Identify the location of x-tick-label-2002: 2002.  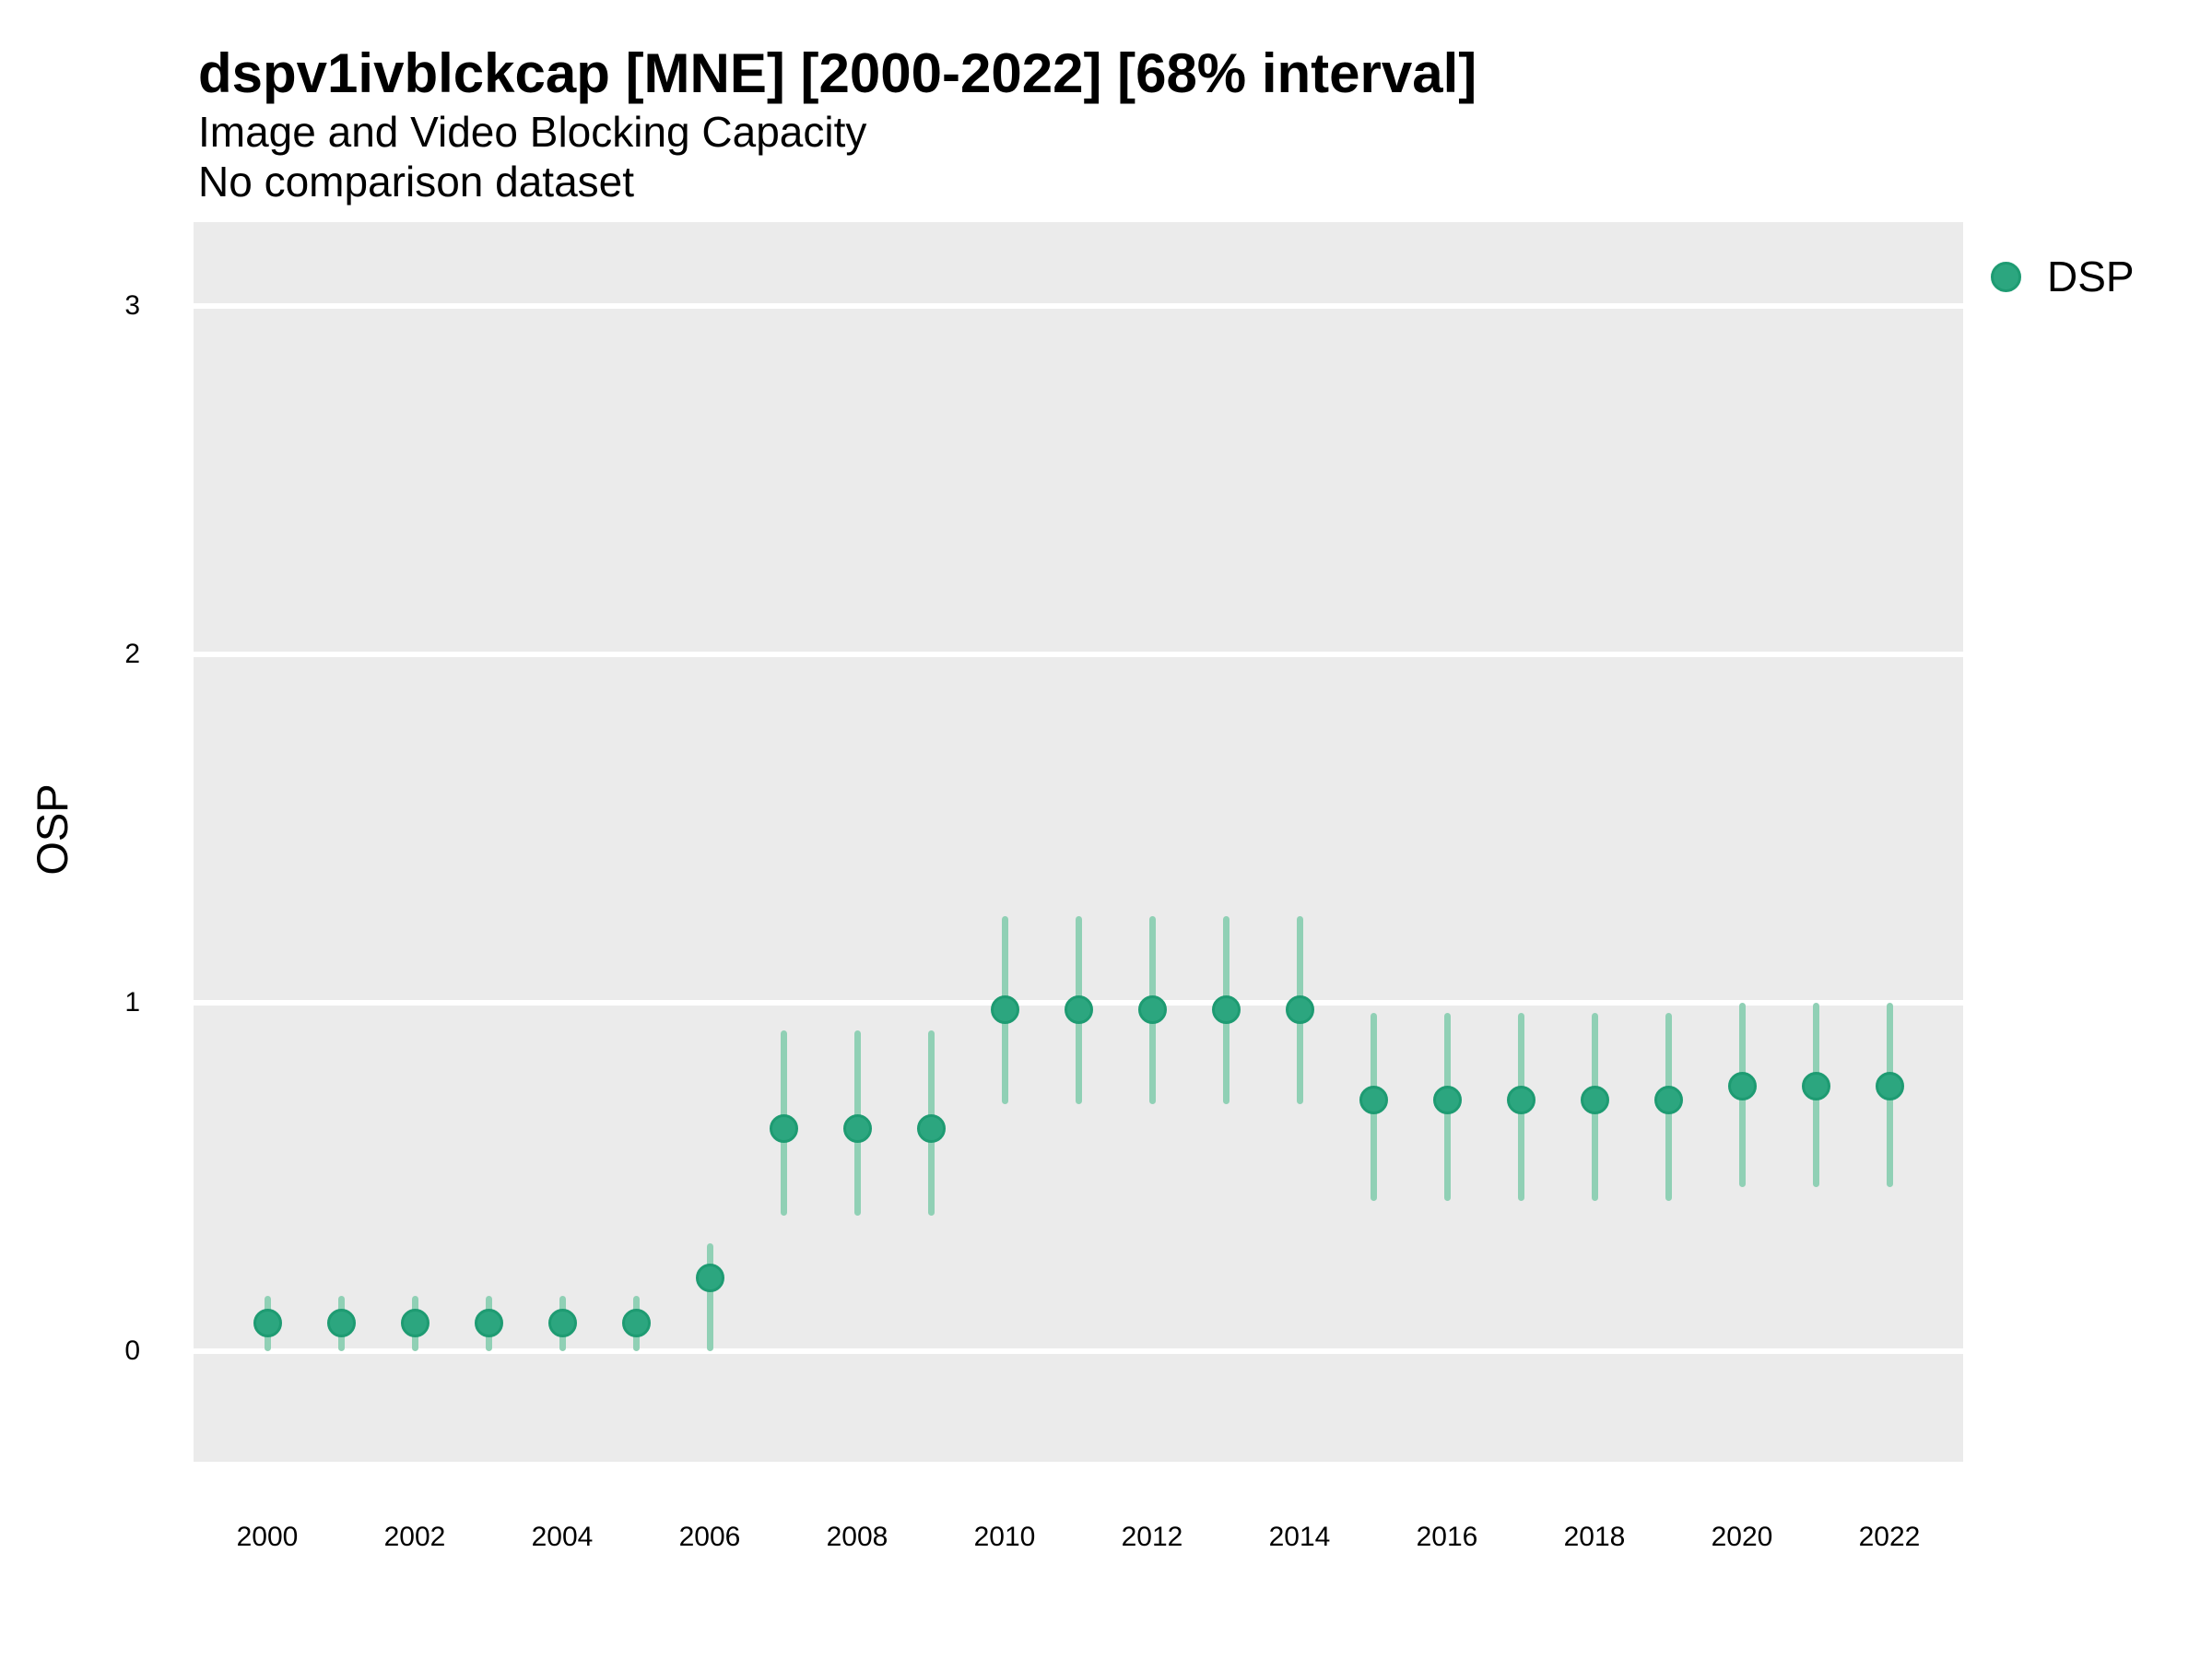
(414, 1537).